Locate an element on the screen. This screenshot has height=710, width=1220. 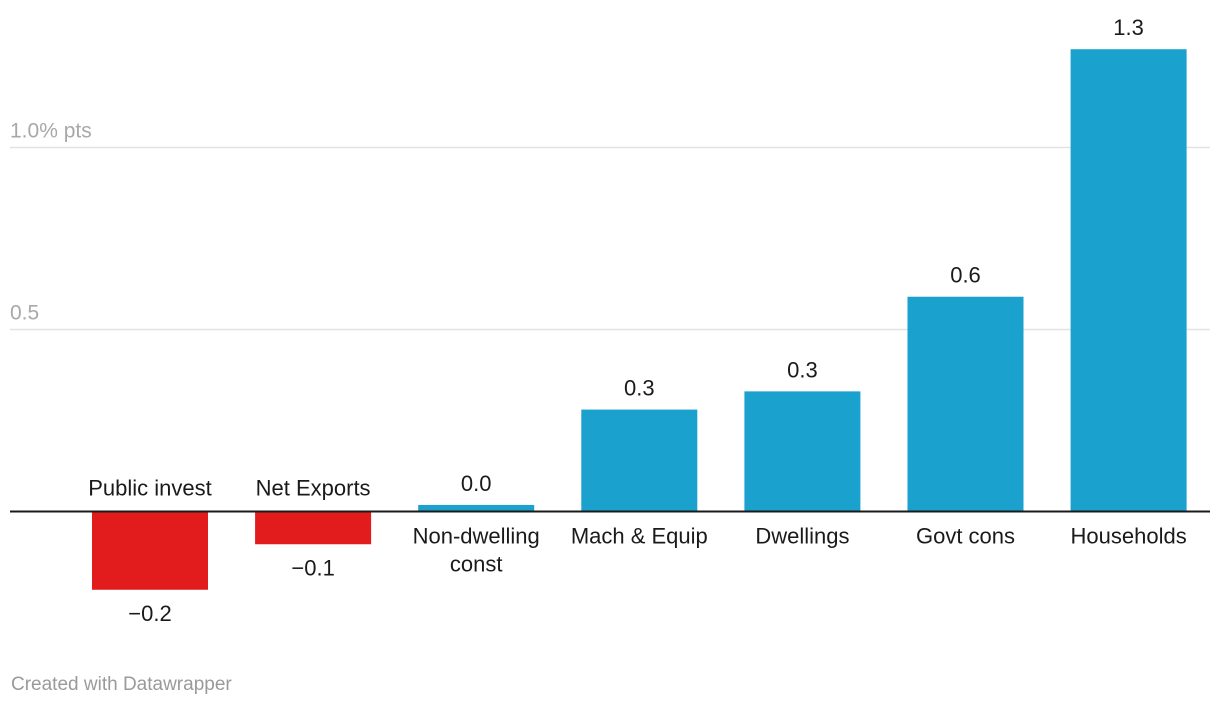
category-label: Dwellings is located at coordinates (802, 536).